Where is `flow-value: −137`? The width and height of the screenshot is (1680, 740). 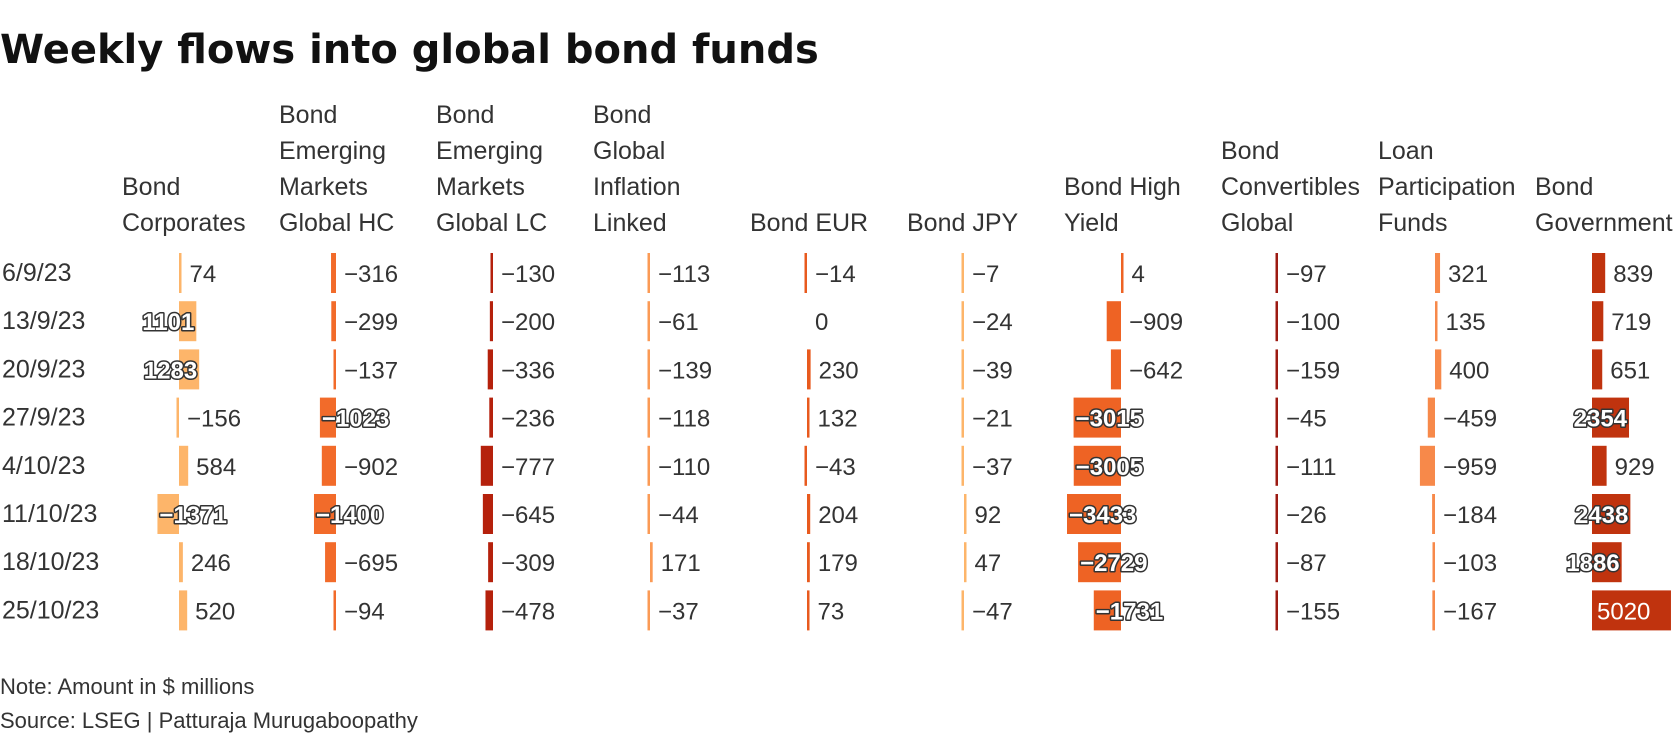 flow-value: −137 is located at coordinates (371, 370).